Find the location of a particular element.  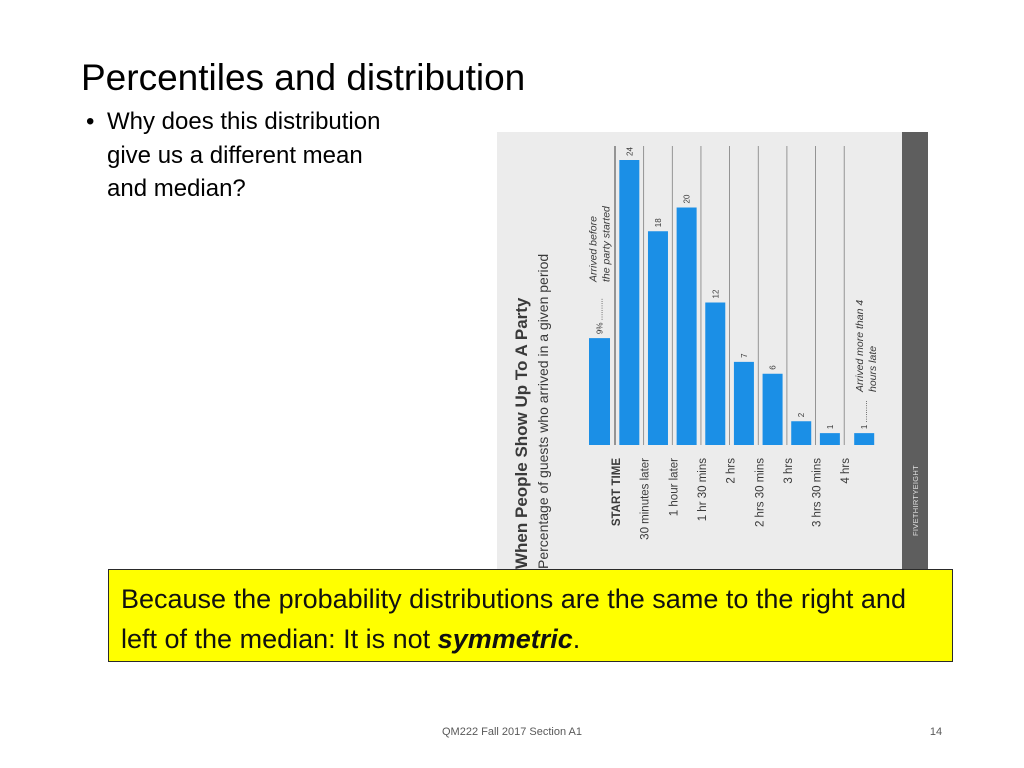

chart-bars is located at coordinates (732, 302).